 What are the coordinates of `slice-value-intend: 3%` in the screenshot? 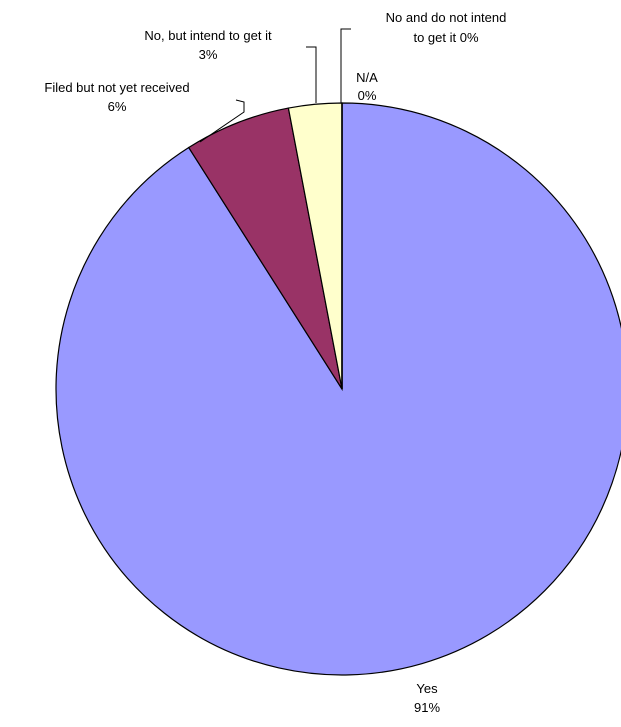 It's located at (208, 54).